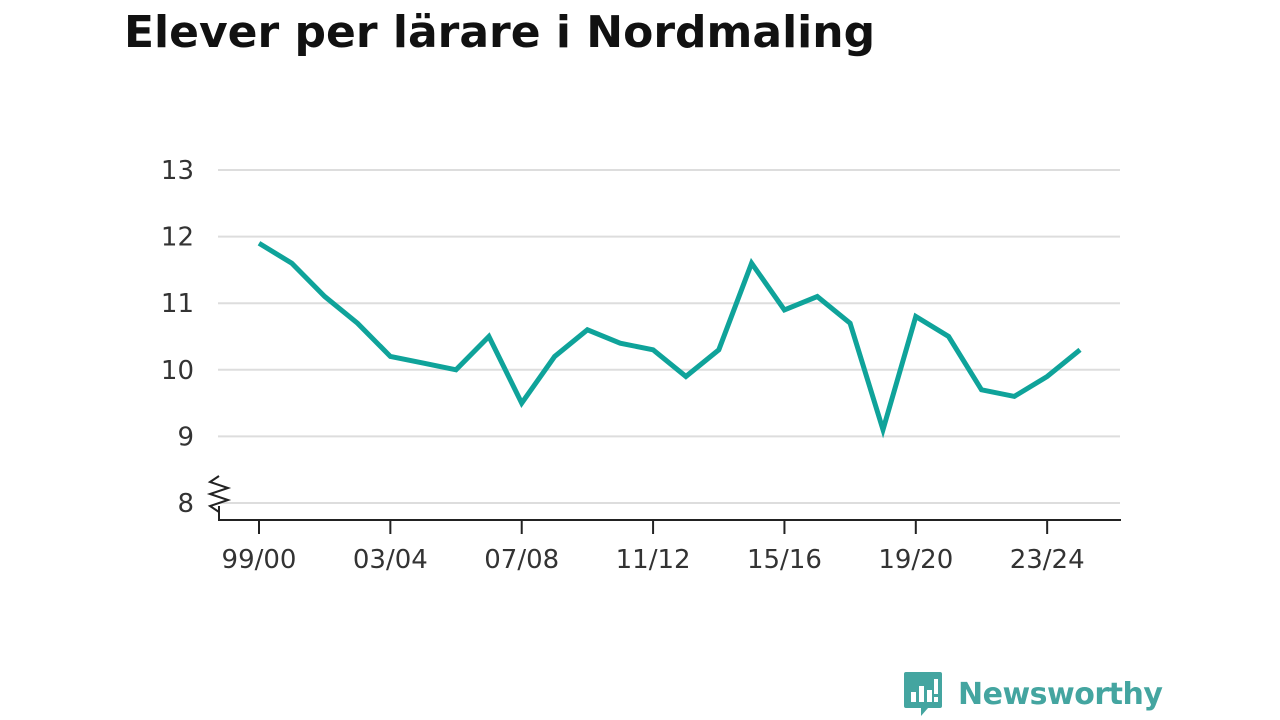 Image resolution: width=1280 pixels, height=720 pixels. What do you see at coordinates (423, 363) in the screenshot?
I see `data-point-04/05` at bounding box center [423, 363].